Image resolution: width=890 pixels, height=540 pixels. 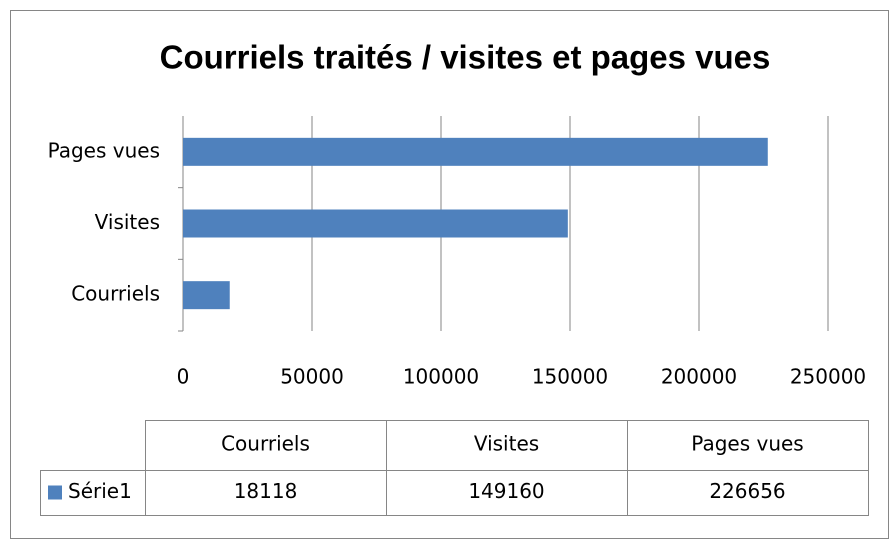 What do you see at coordinates (506, 491) in the screenshot?
I see `table-value: 149160` at bounding box center [506, 491].